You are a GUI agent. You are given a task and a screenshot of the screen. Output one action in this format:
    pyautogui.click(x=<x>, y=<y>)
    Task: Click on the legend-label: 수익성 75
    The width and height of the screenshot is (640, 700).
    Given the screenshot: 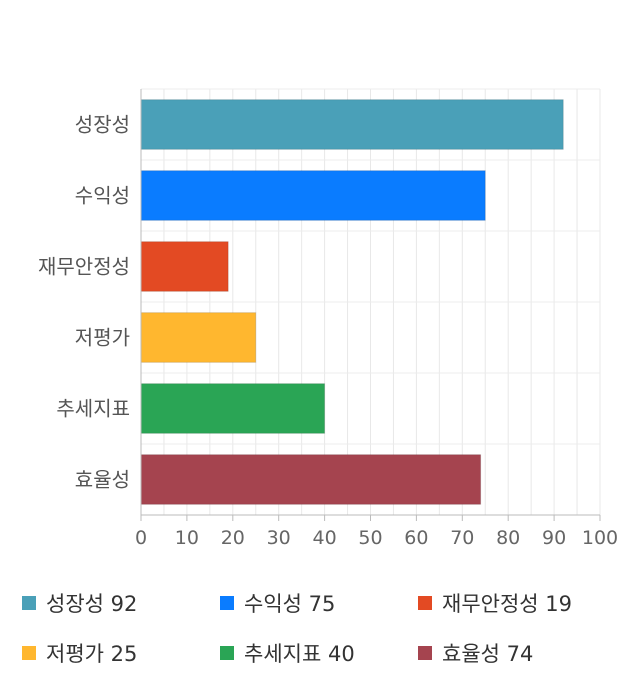 What is the action you would take?
    pyautogui.click(x=290, y=604)
    